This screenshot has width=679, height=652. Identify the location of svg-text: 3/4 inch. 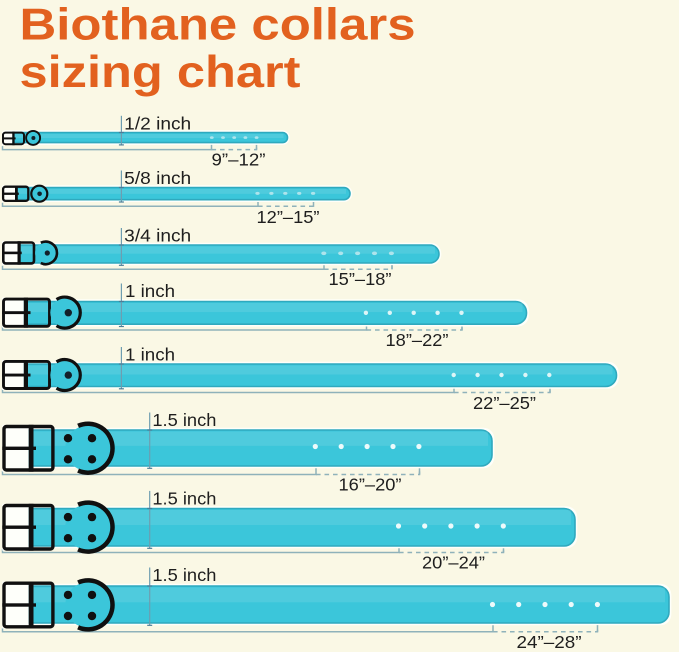
(157, 236).